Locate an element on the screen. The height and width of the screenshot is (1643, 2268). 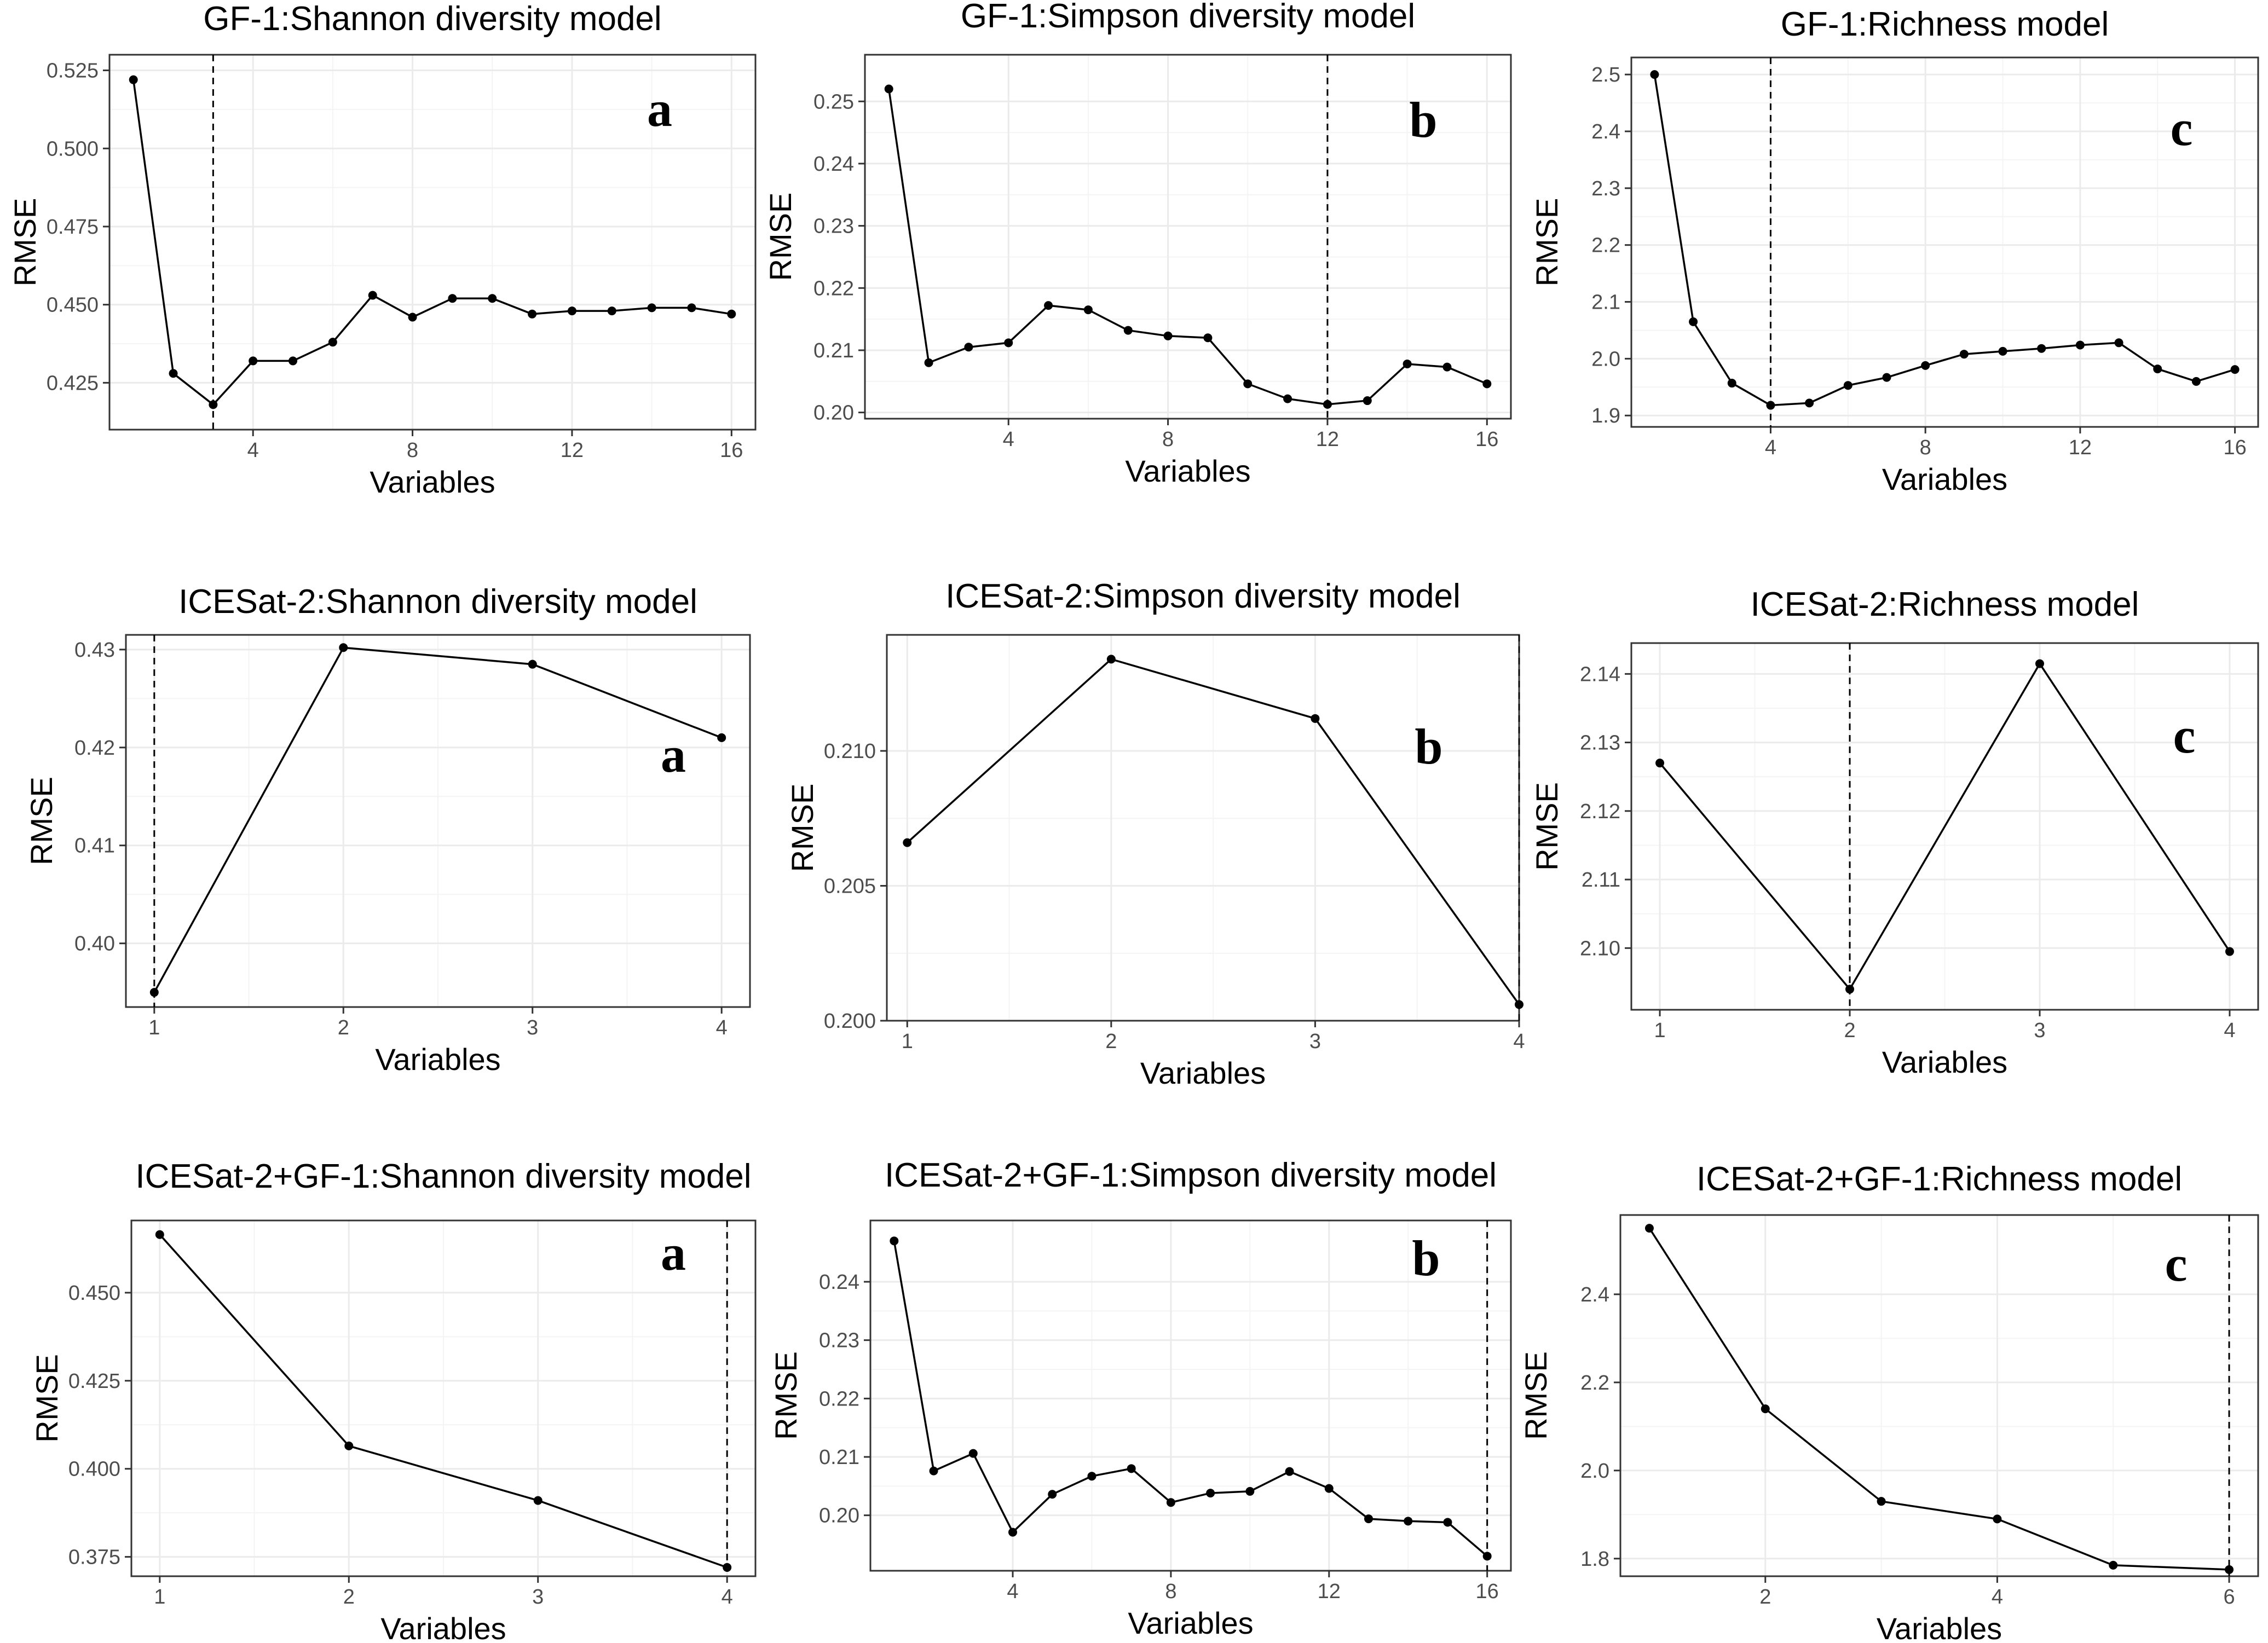
y-tick-label: 1.8 is located at coordinates (1595, 1559).